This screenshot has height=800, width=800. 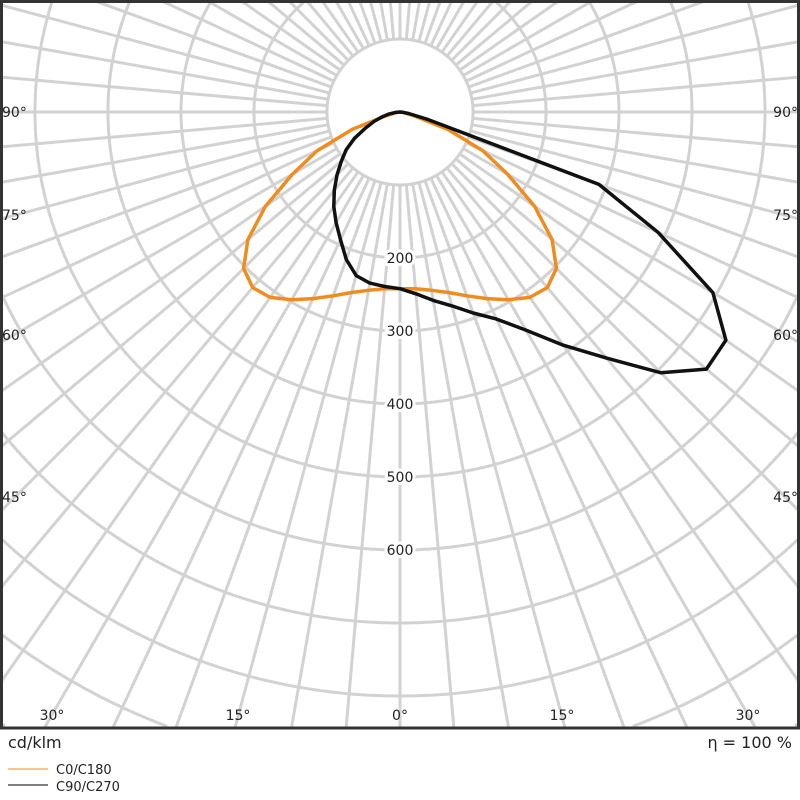 What do you see at coordinates (785, 336) in the screenshot?
I see `angle-label-right-60: 60°` at bounding box center [785, 336].